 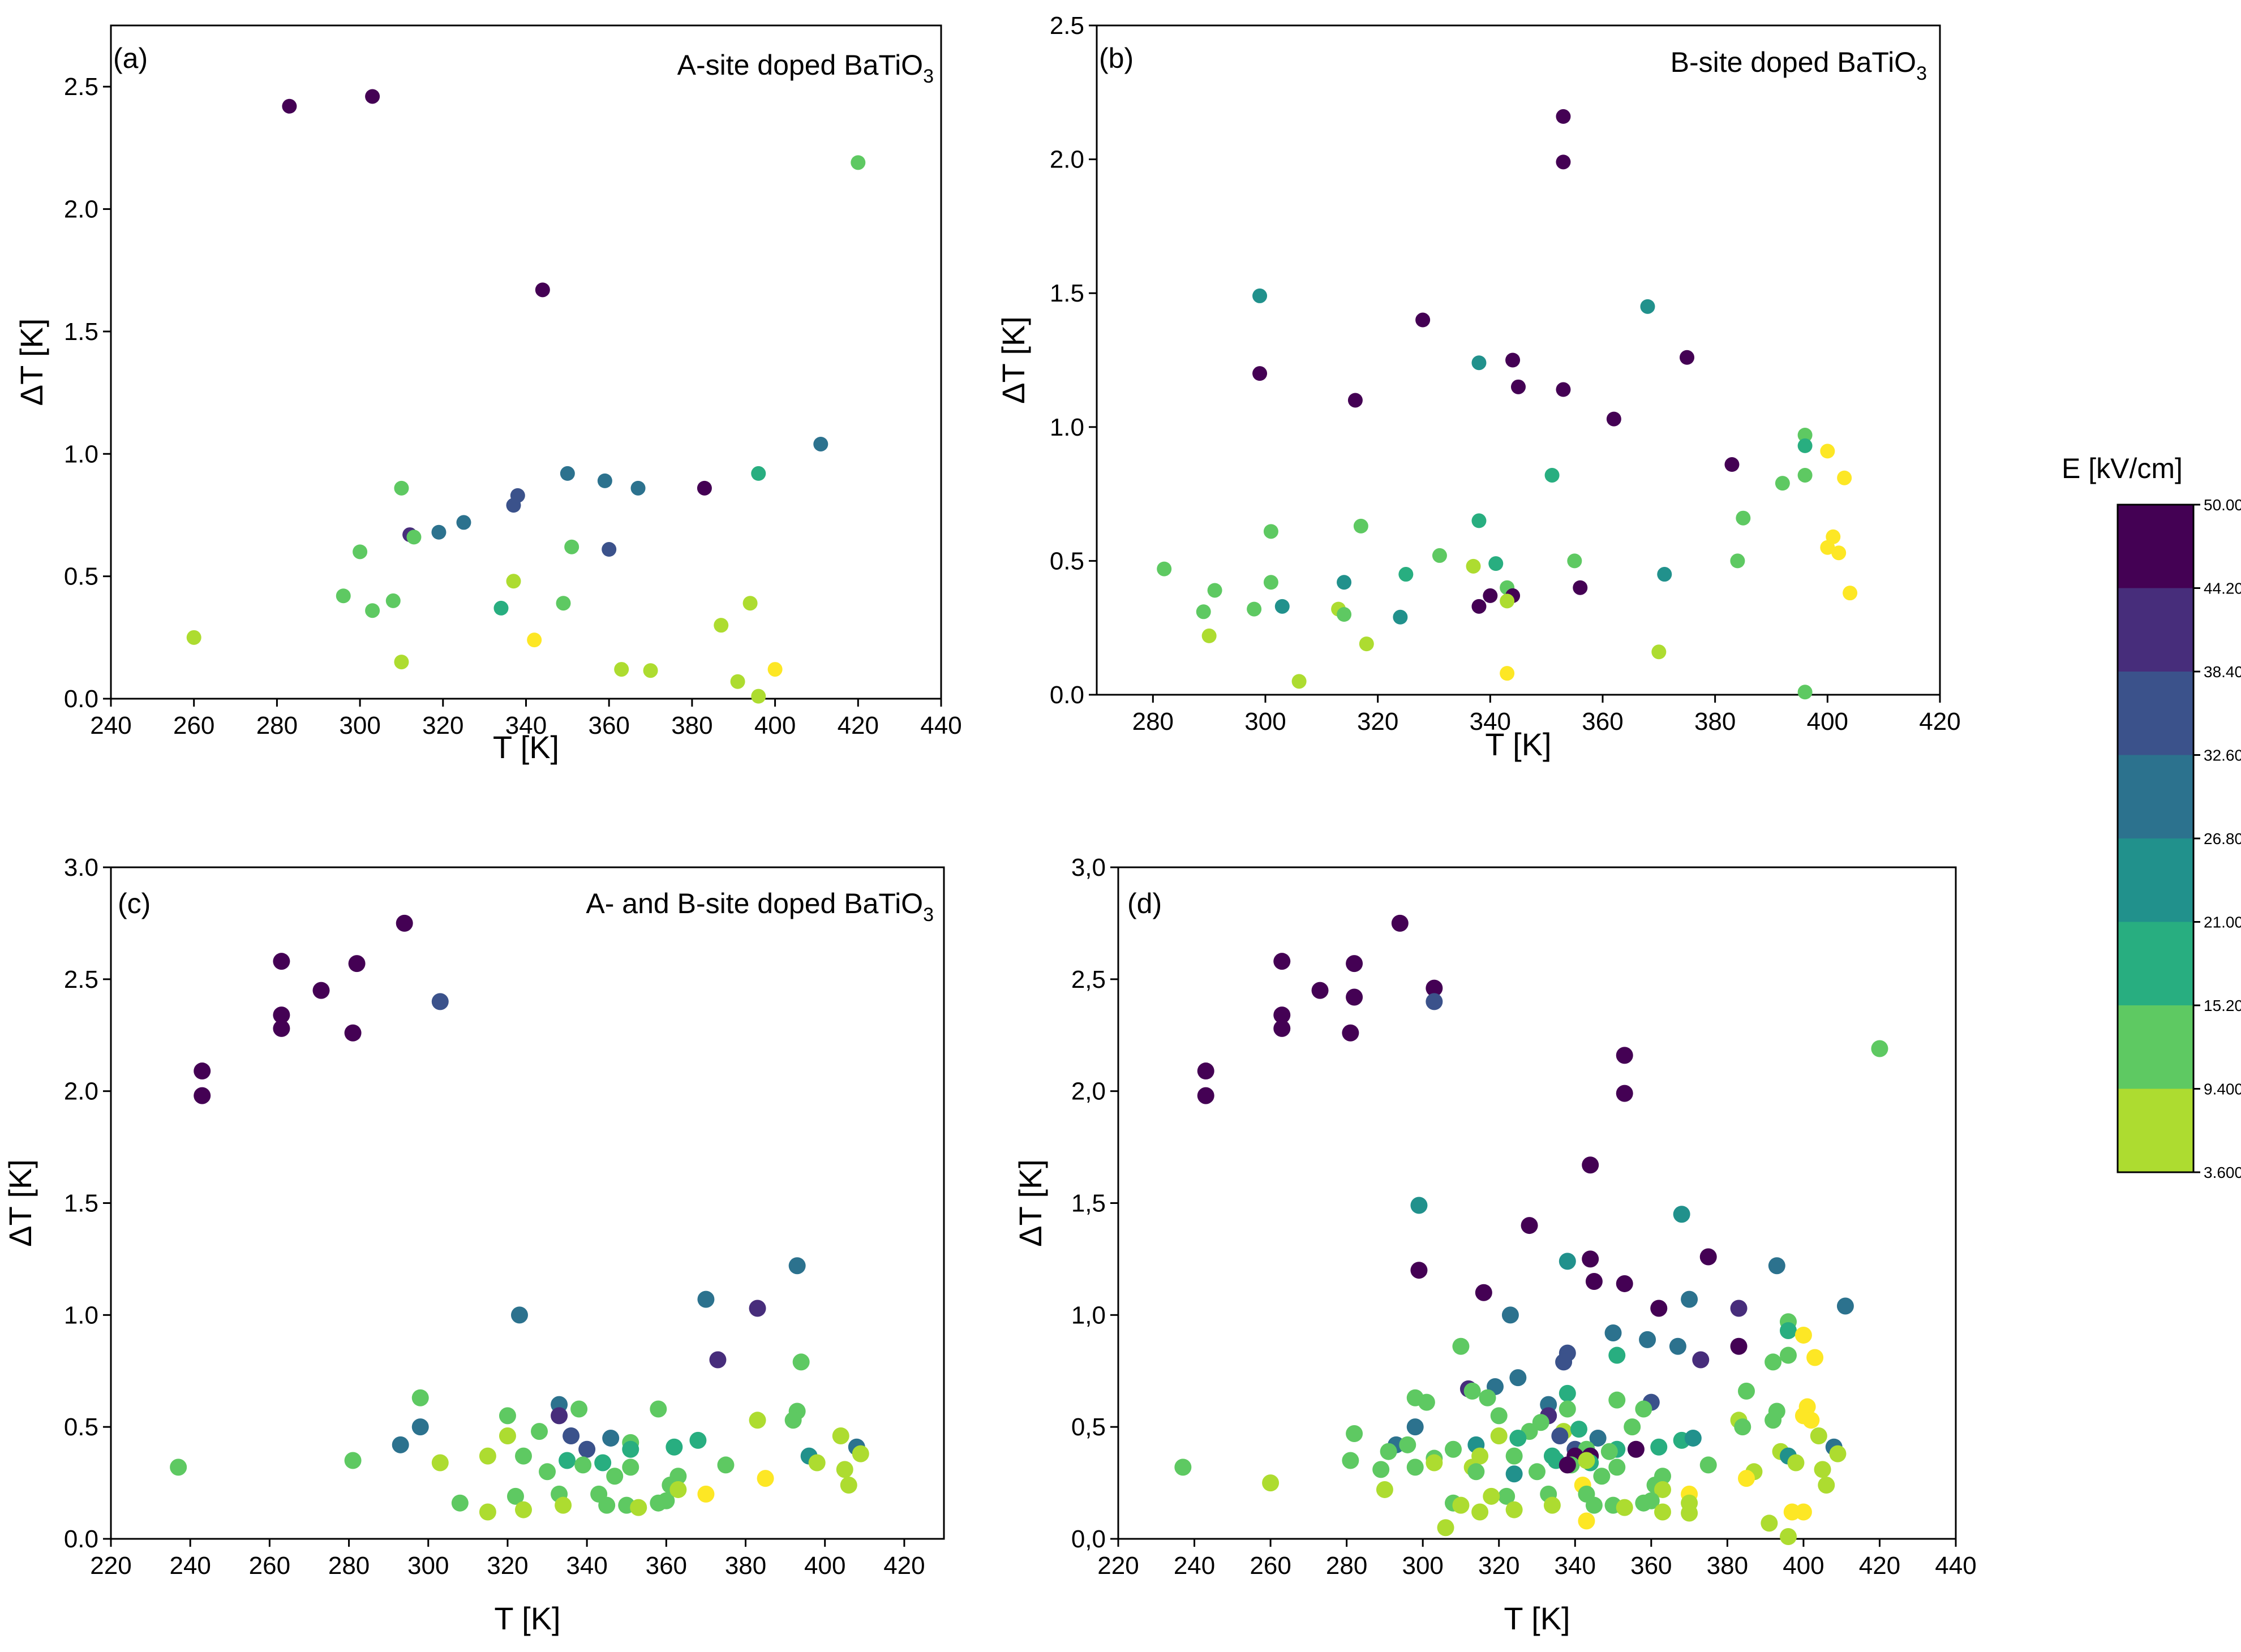 I want to click on colorbar-tick-label: 26.80, so click(x=2222, y=838).